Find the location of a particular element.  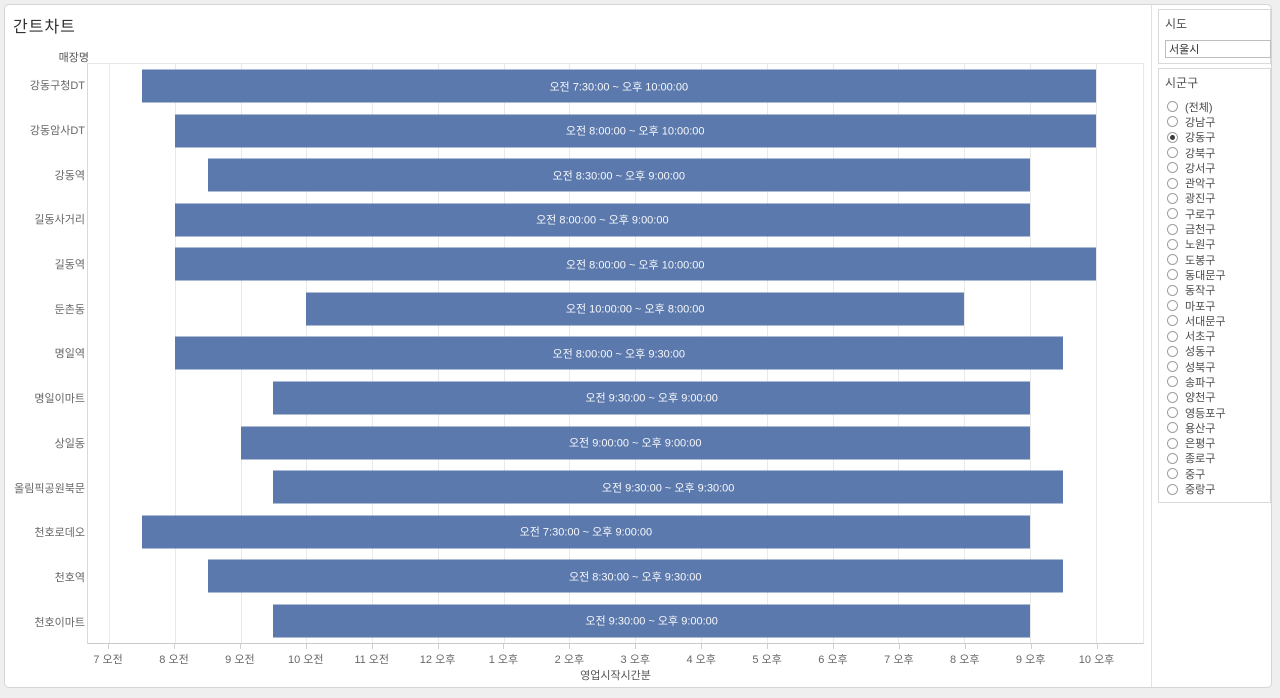

sigungu-radio-option: 중구 is located at coordinates (1214, 473).